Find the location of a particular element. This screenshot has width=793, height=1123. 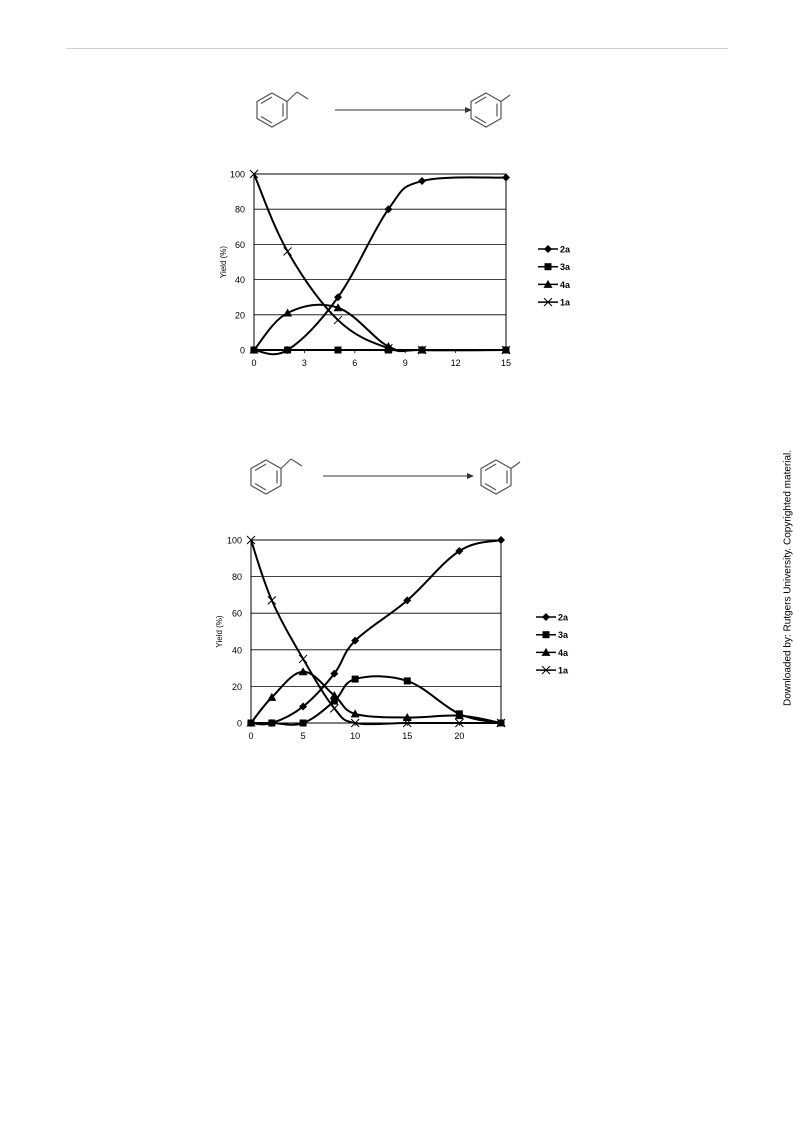

x-tick-label: 3 is located at coordinates (304, 363).